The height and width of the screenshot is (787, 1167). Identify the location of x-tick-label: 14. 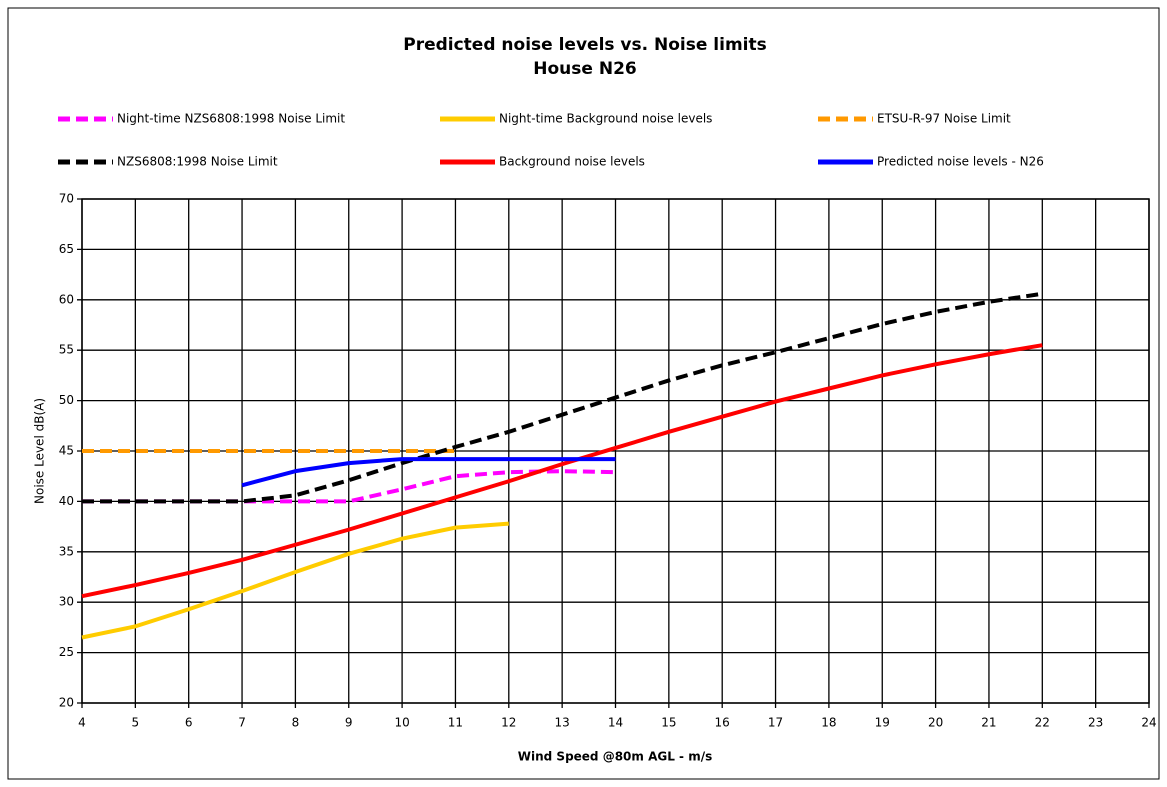
(615, 723).